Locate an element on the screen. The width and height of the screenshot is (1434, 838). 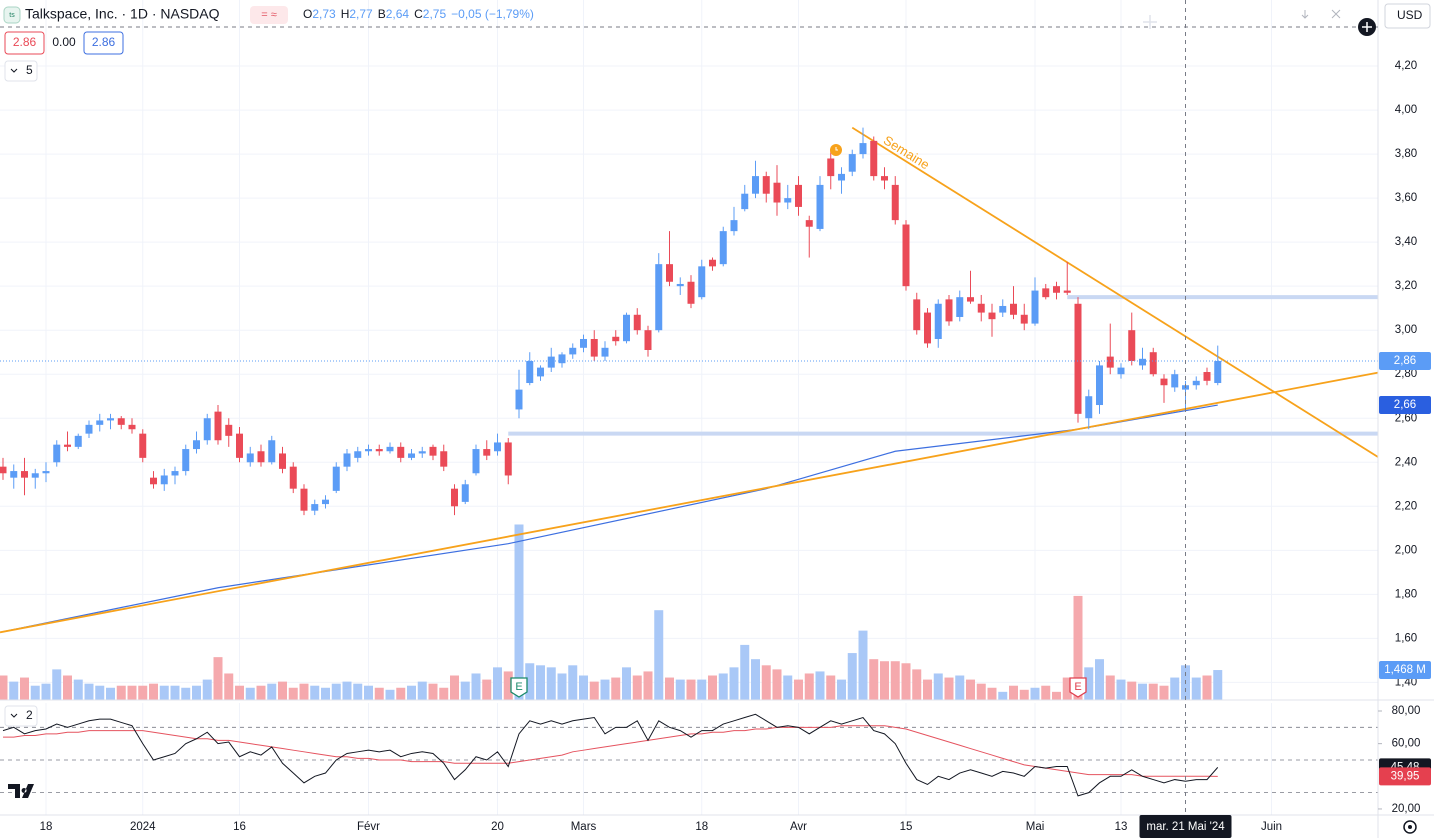
indicators-toggle is located at coordinates (21, 71).